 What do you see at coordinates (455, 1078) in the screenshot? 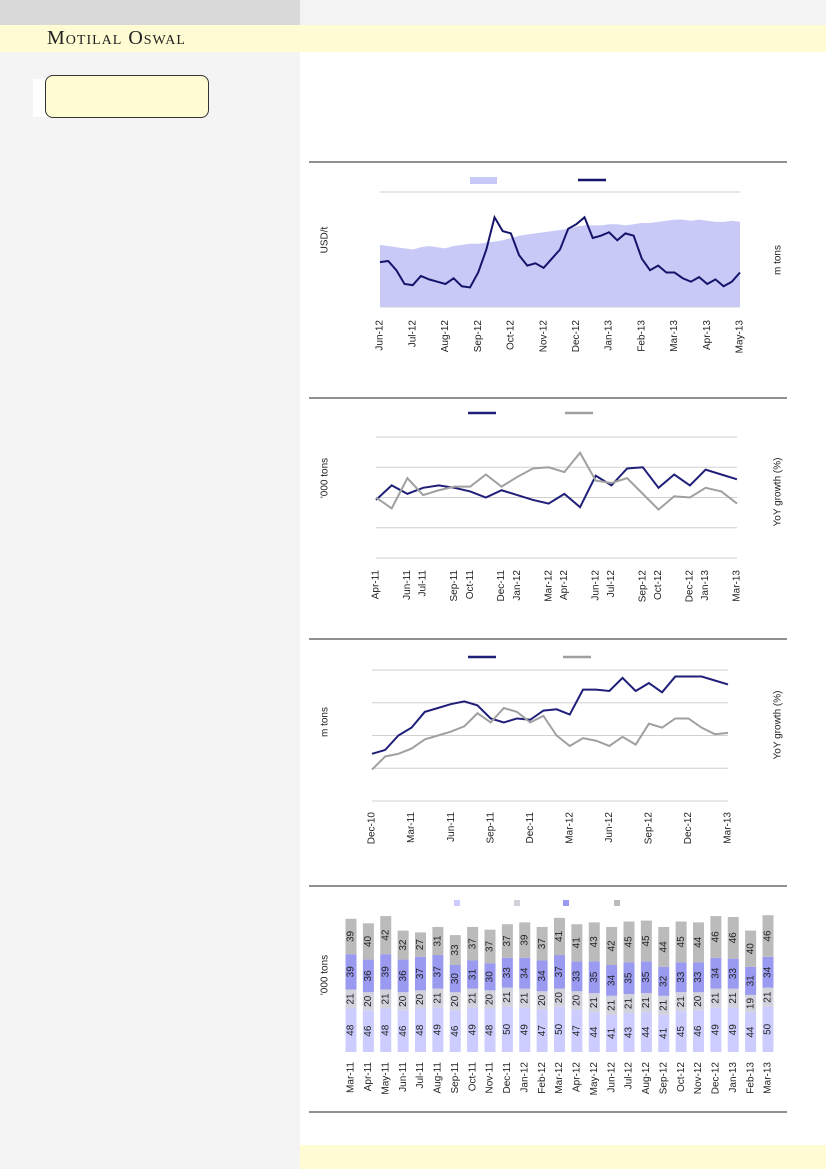
I see `x-tick-label: Sep-11` at bounding box center [455, 1078].